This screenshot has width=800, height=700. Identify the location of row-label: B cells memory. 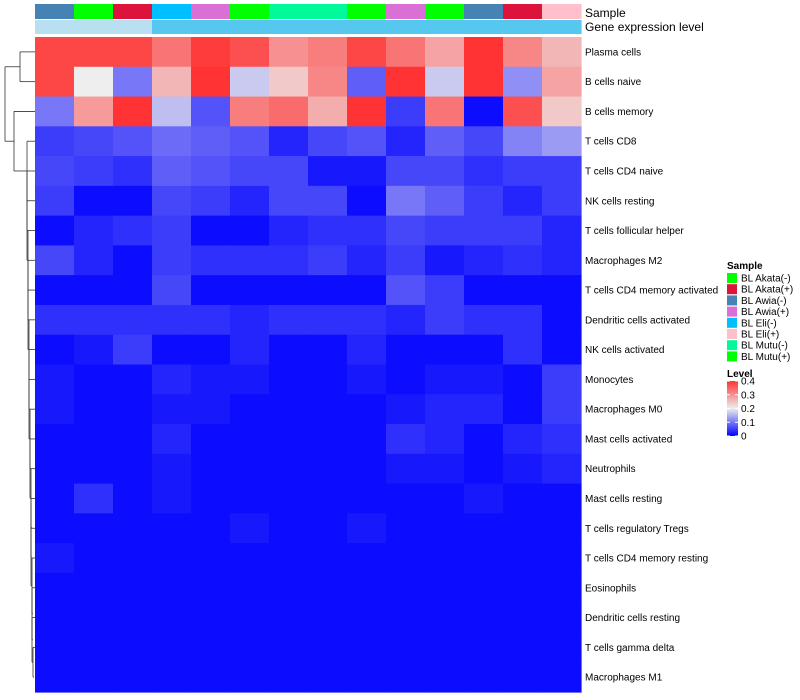
(619, 112).